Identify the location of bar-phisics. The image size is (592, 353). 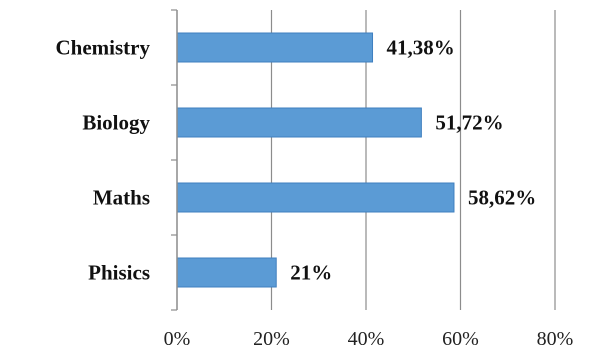
(226, 272).